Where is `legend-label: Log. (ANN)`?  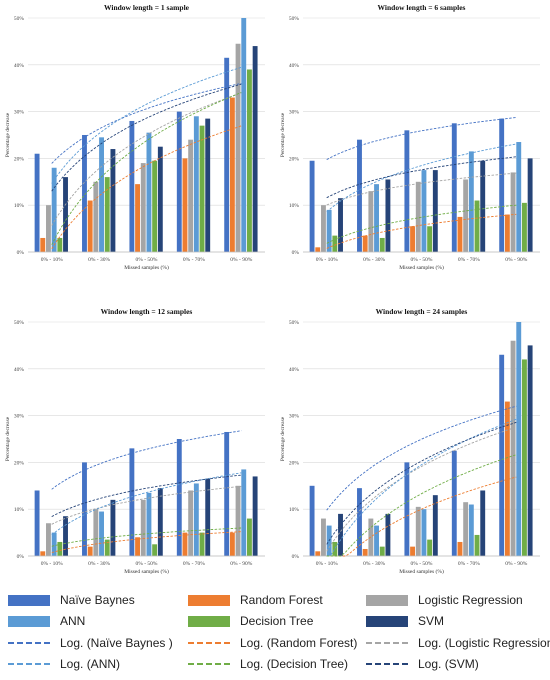
legend-label: Log. (ANN) is located at coordinates (90, 664).